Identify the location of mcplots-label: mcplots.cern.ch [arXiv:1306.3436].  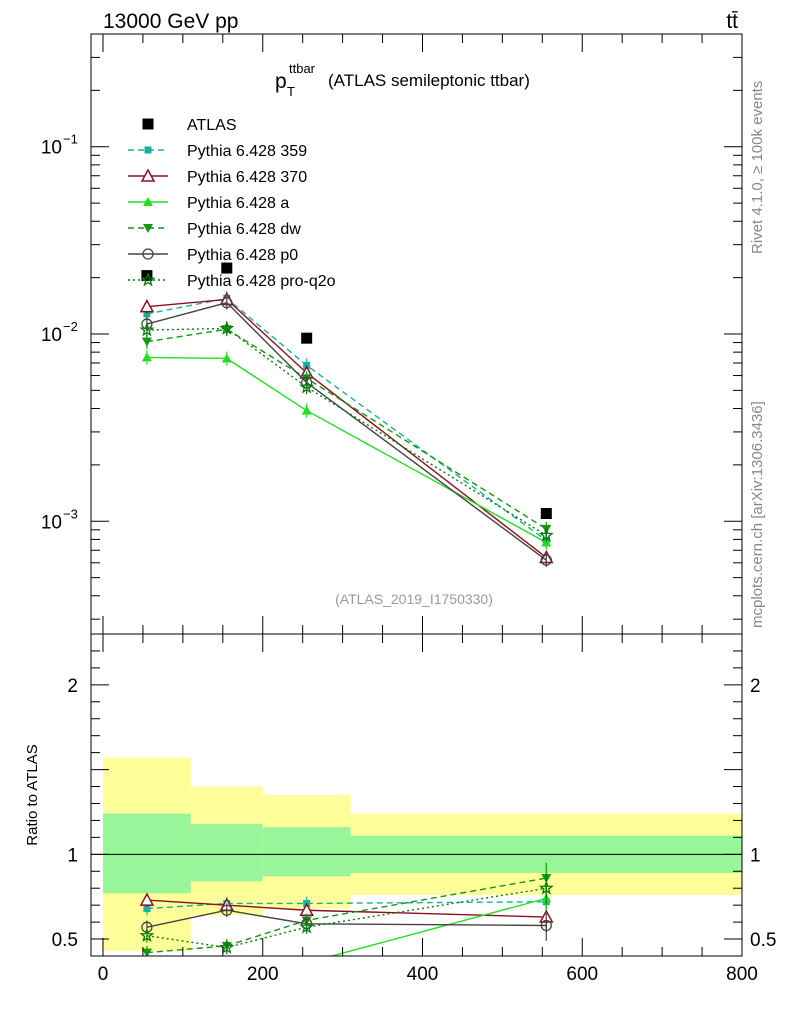
(757, 514).